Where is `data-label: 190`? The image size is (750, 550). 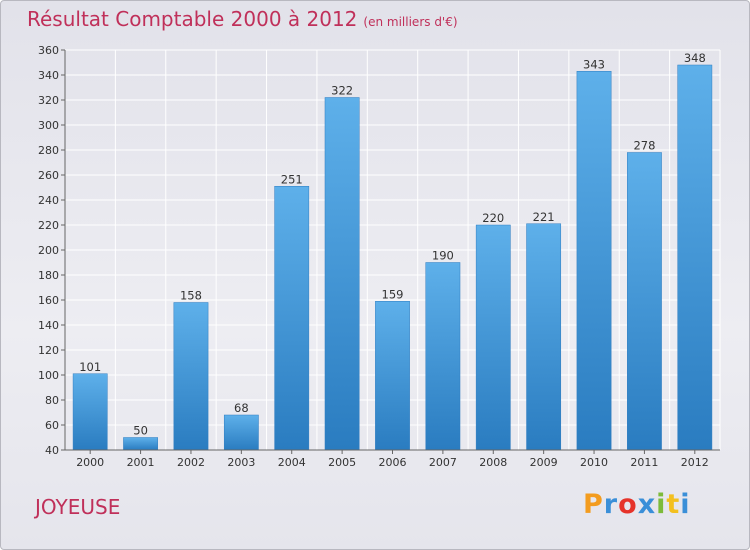
data-label: 190 is located at coordinates (443, 256).